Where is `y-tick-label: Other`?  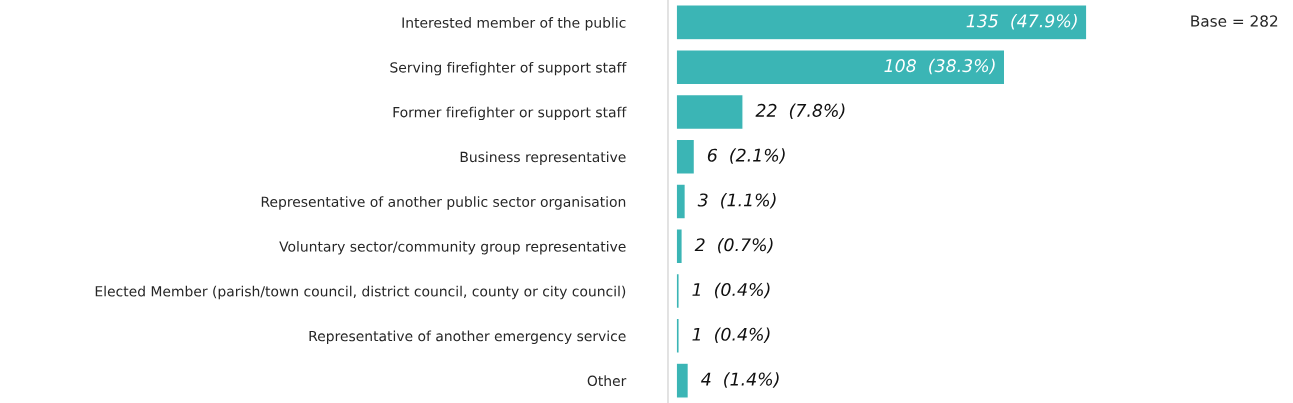
y-tick-label: Other is located at coordinates (607, 381).